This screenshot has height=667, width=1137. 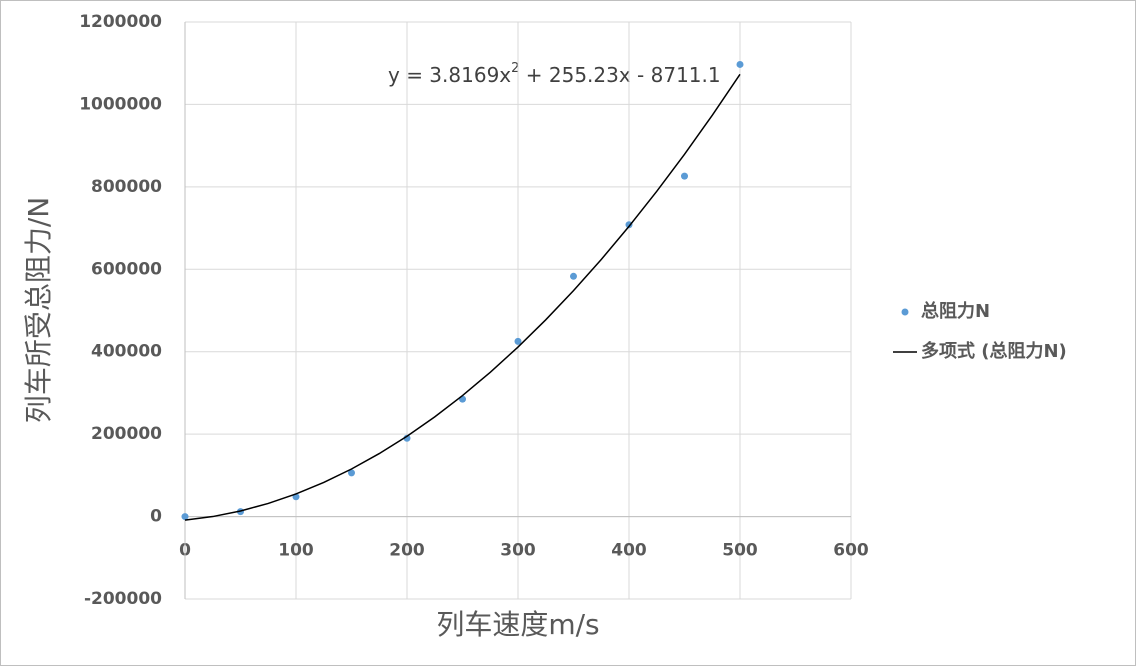 What do you see at coordinates (407, 551) in the screenshot?
I see `x-tick-label: 200` at bounding box center [407, 551].